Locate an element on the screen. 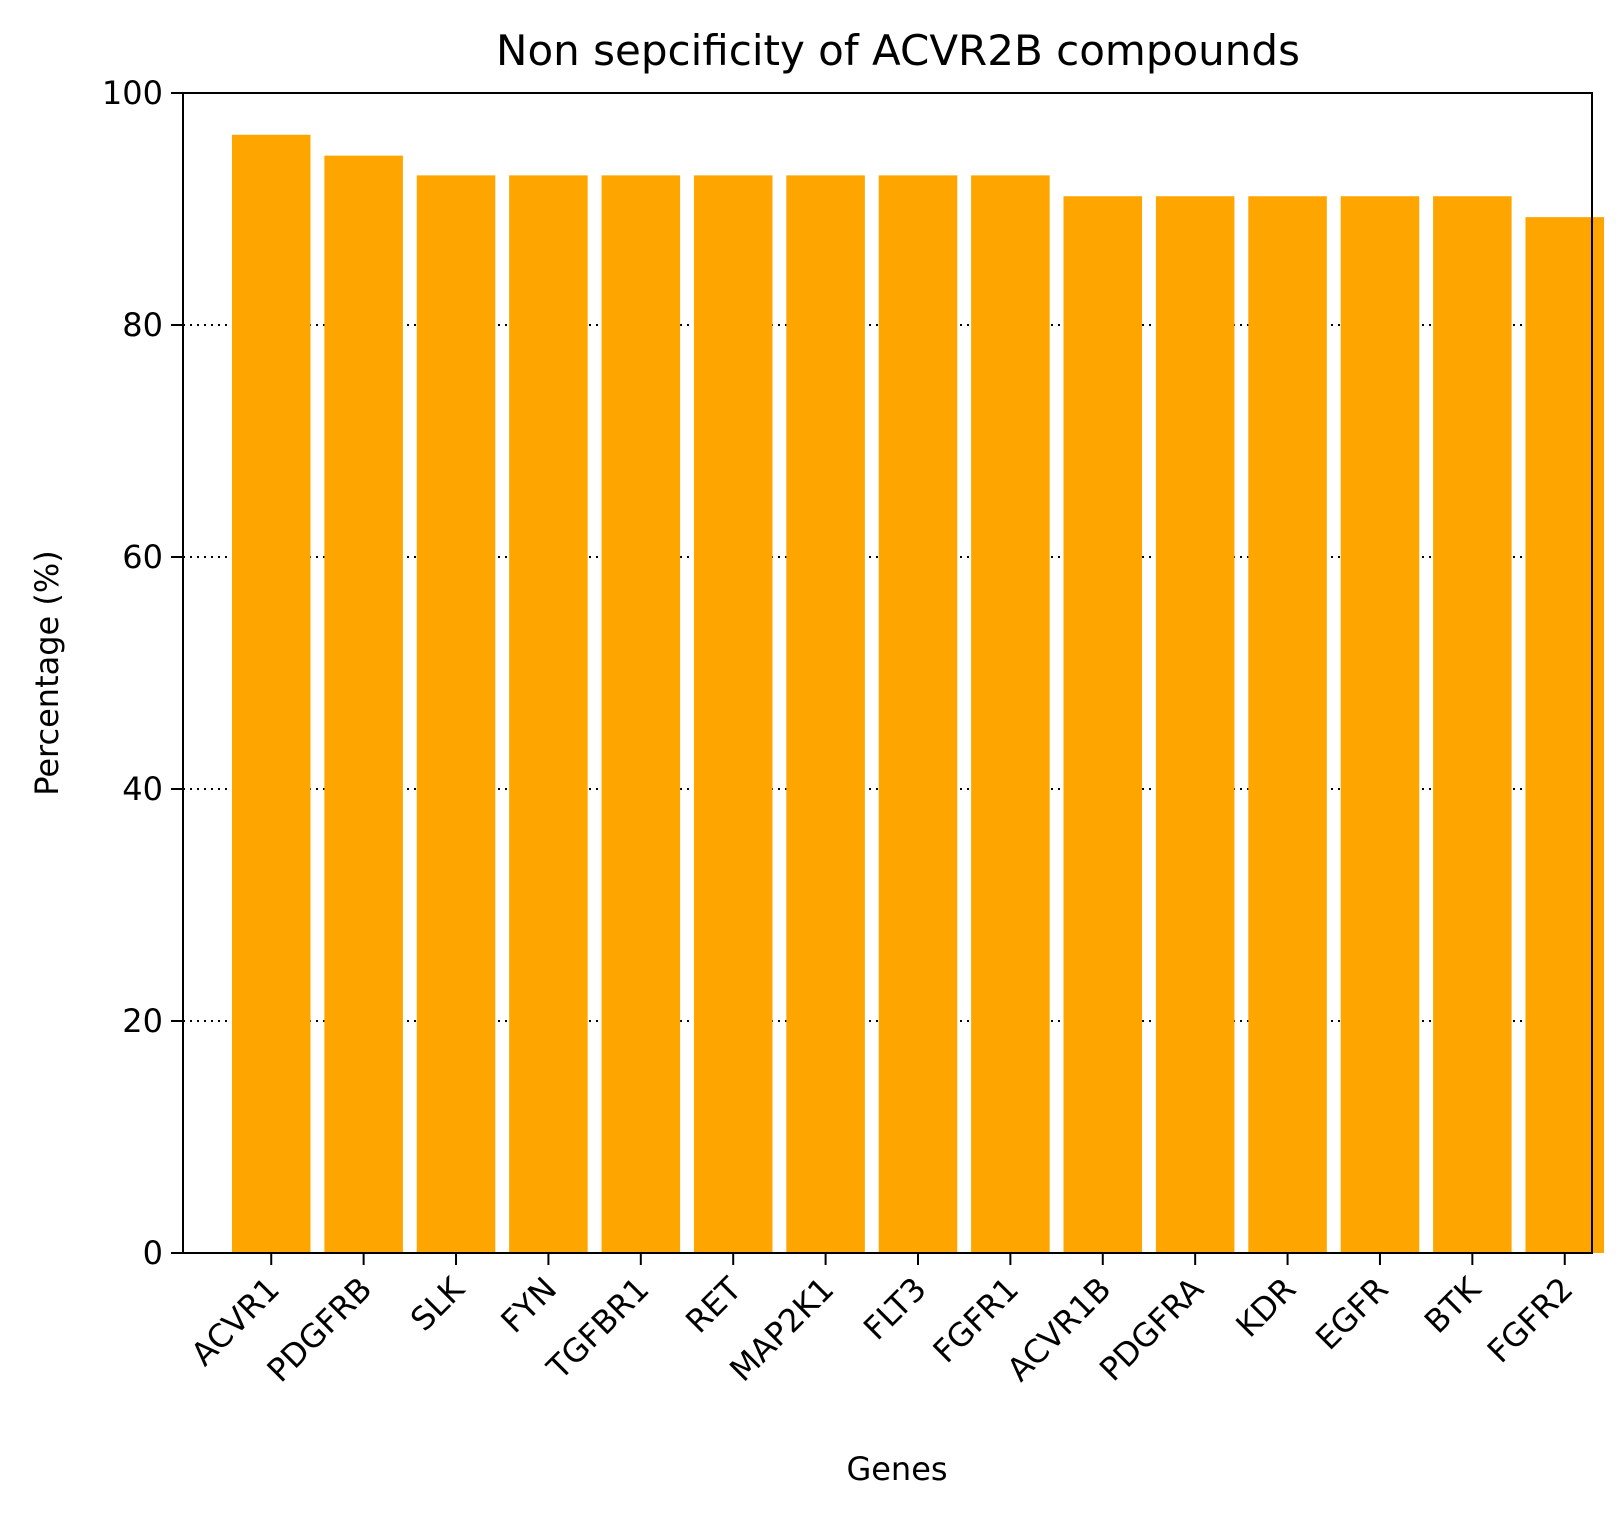  y-tick-label: 80 is located at coordinates (142, 325).